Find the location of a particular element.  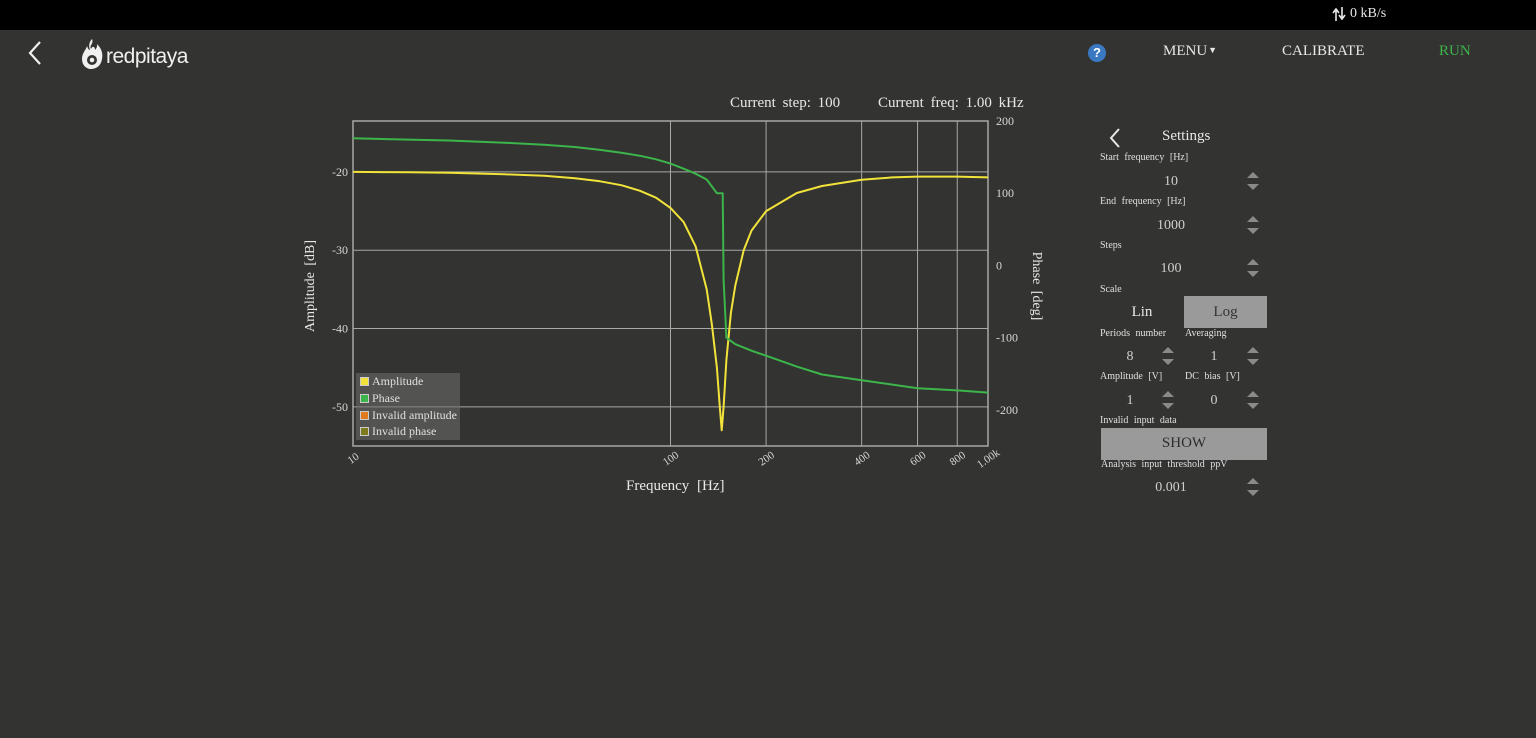

legend-label: Phase is located at coordinates (386, 398).